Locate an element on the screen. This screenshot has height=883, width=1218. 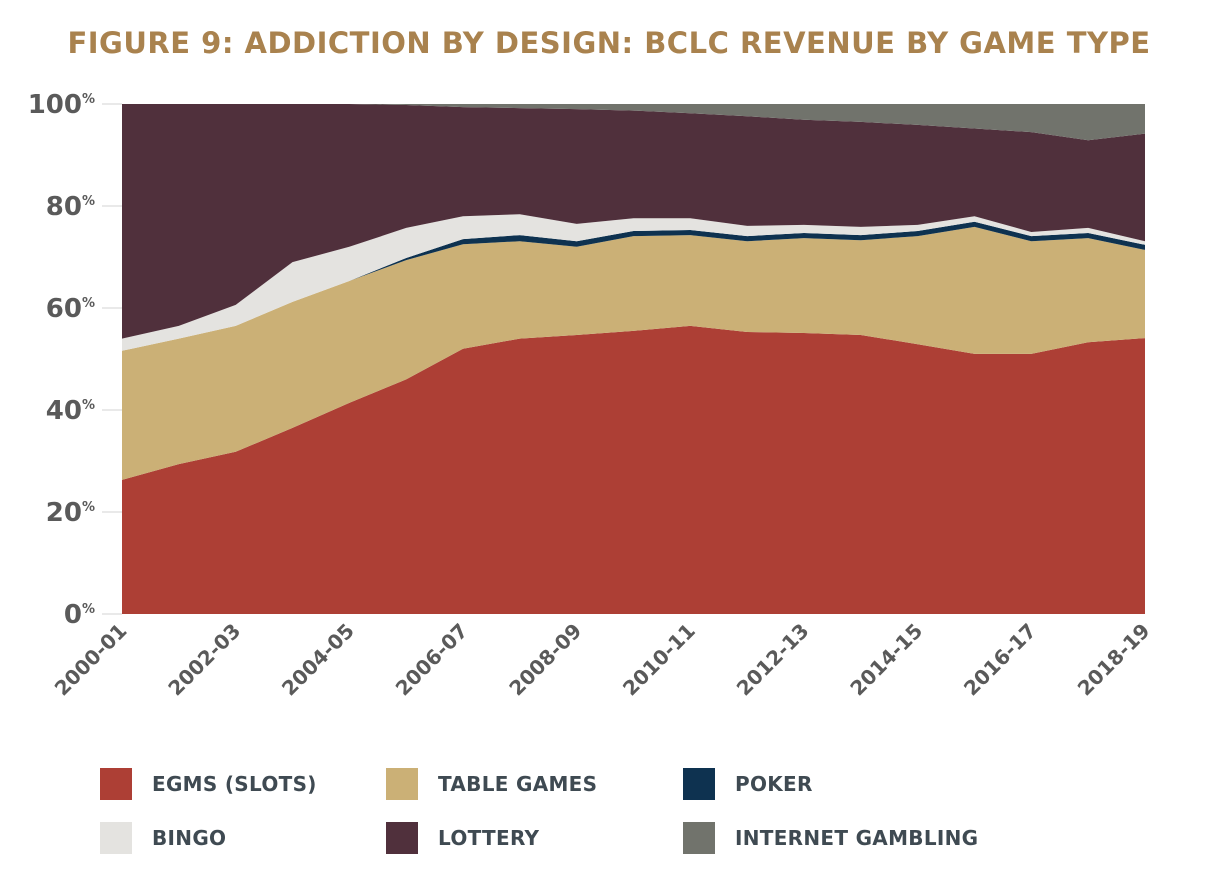
legend-item-table-games: TABLE GAMES is located at coordinates (534, 784).